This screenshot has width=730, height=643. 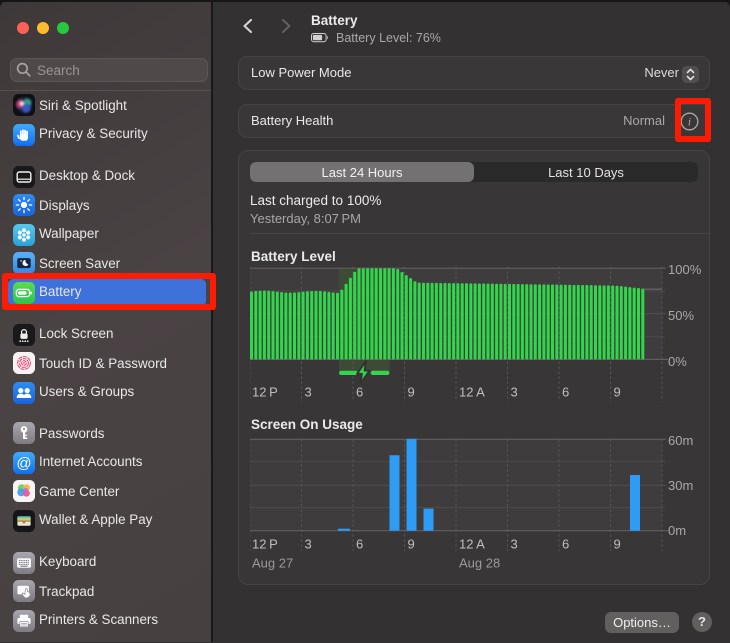 I want to click on svg-text: Aug 27, so click(x=272, y=563).